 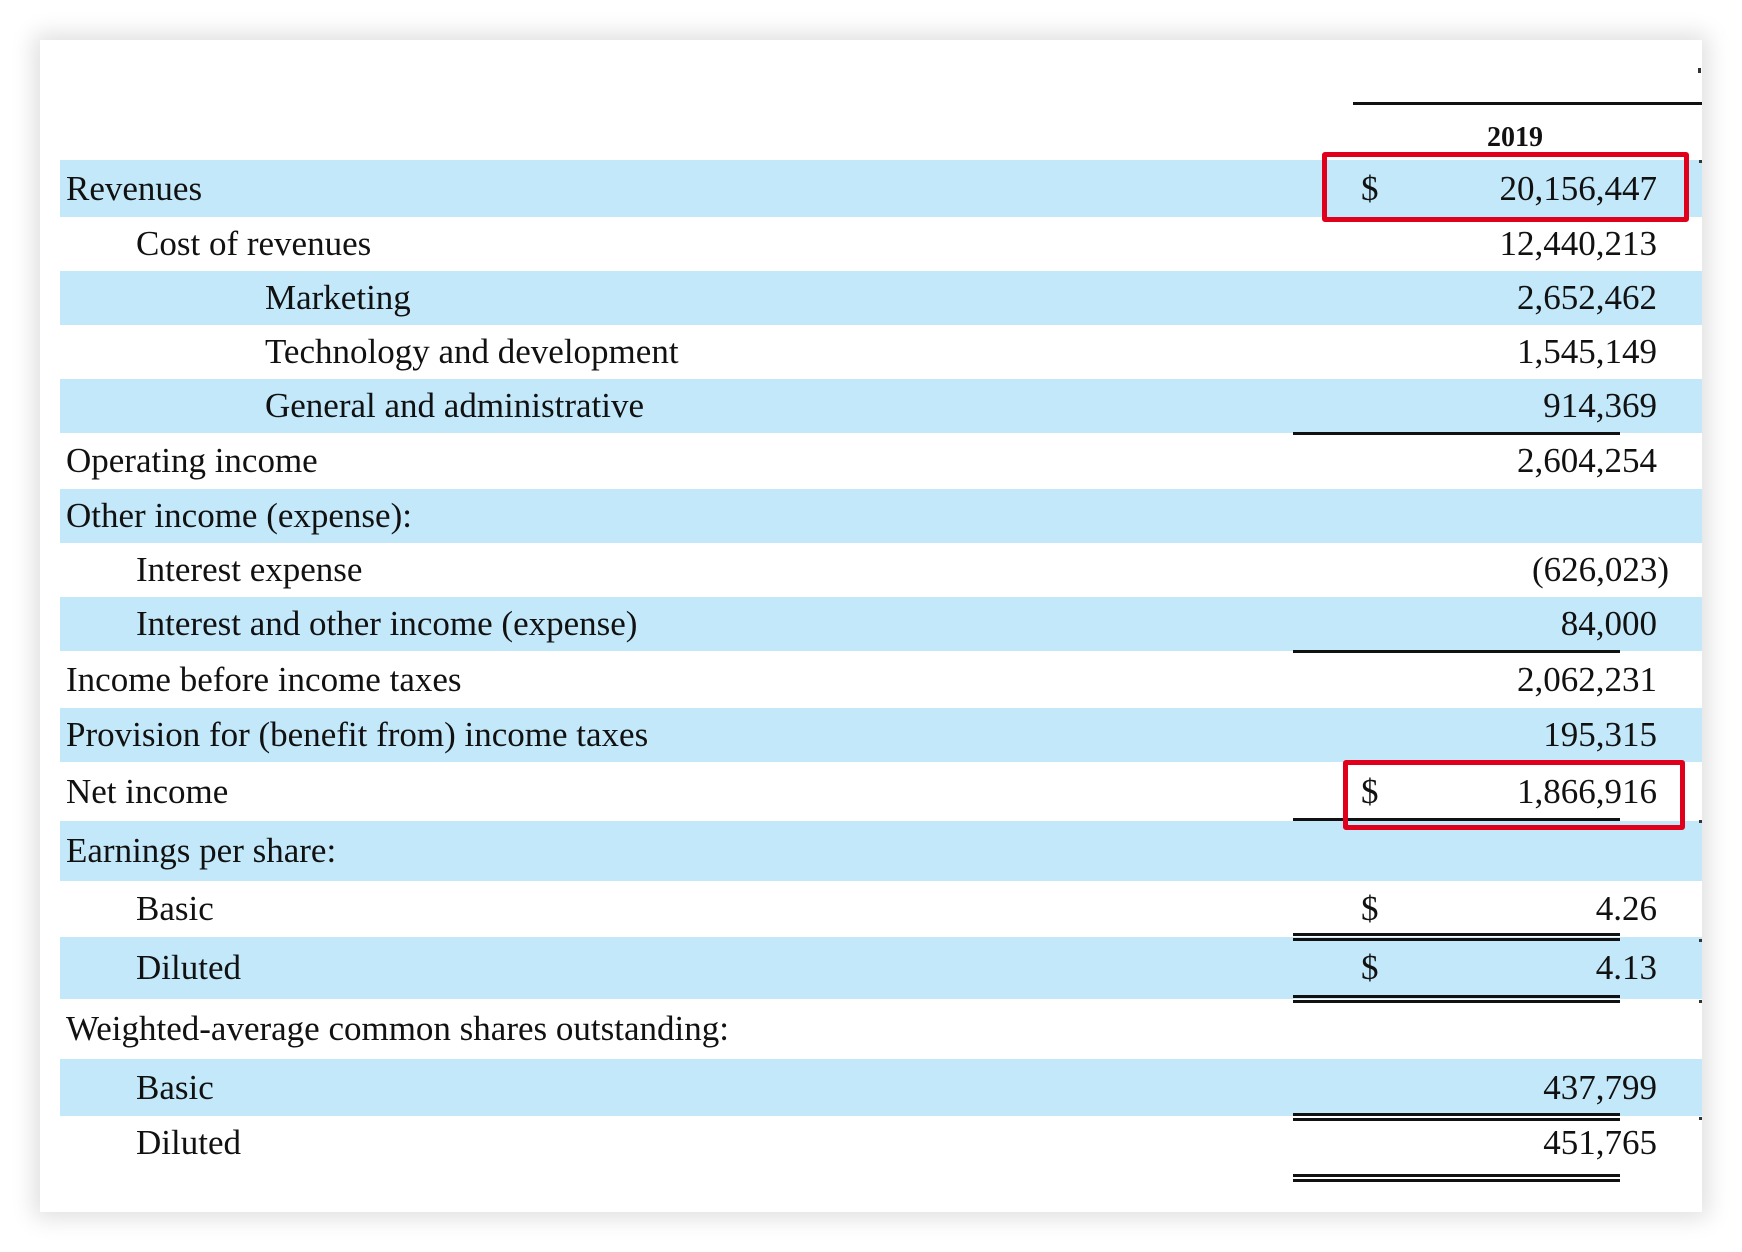 I want to click on row-value: 2,652,462, so click(x=1587, y=297).